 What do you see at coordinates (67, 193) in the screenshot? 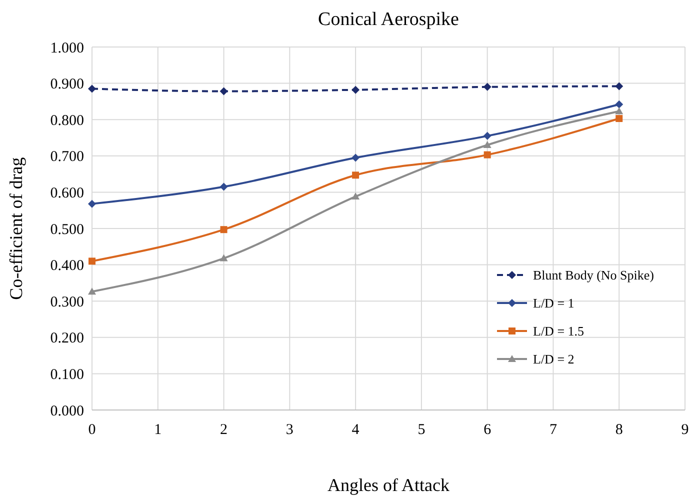
I see `y-tick-label: 0.600` at bounding box center [67, 193].